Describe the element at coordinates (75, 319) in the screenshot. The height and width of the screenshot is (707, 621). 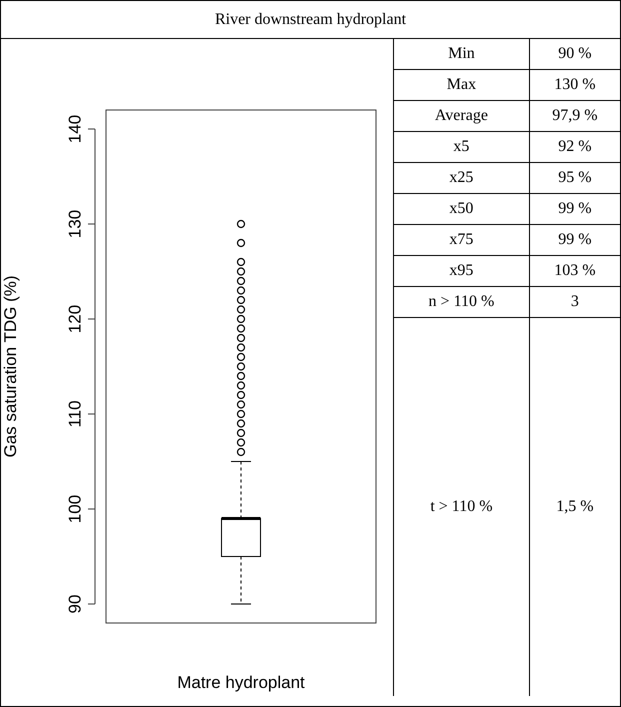
I see `y-tick-label: 120` at that location.